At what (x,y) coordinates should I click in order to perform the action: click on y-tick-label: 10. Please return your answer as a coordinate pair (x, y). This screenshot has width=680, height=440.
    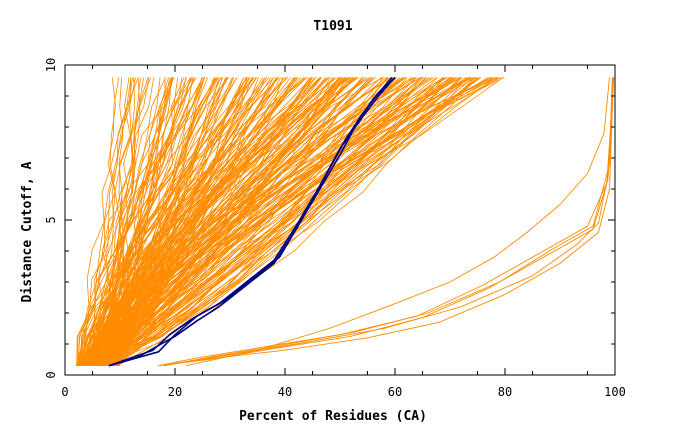
    Looking at the image, I should click on (51, 65).